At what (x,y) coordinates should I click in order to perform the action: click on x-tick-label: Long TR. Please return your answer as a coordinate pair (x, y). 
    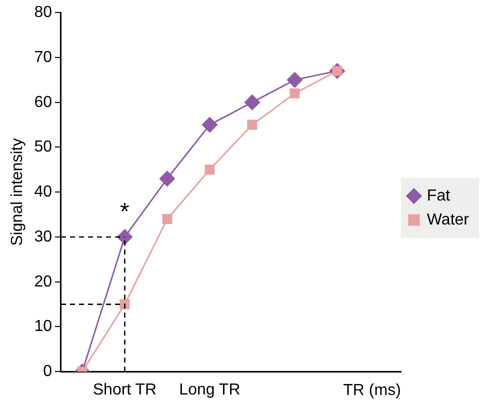
    Looking at the image, I should click on (209, 390).